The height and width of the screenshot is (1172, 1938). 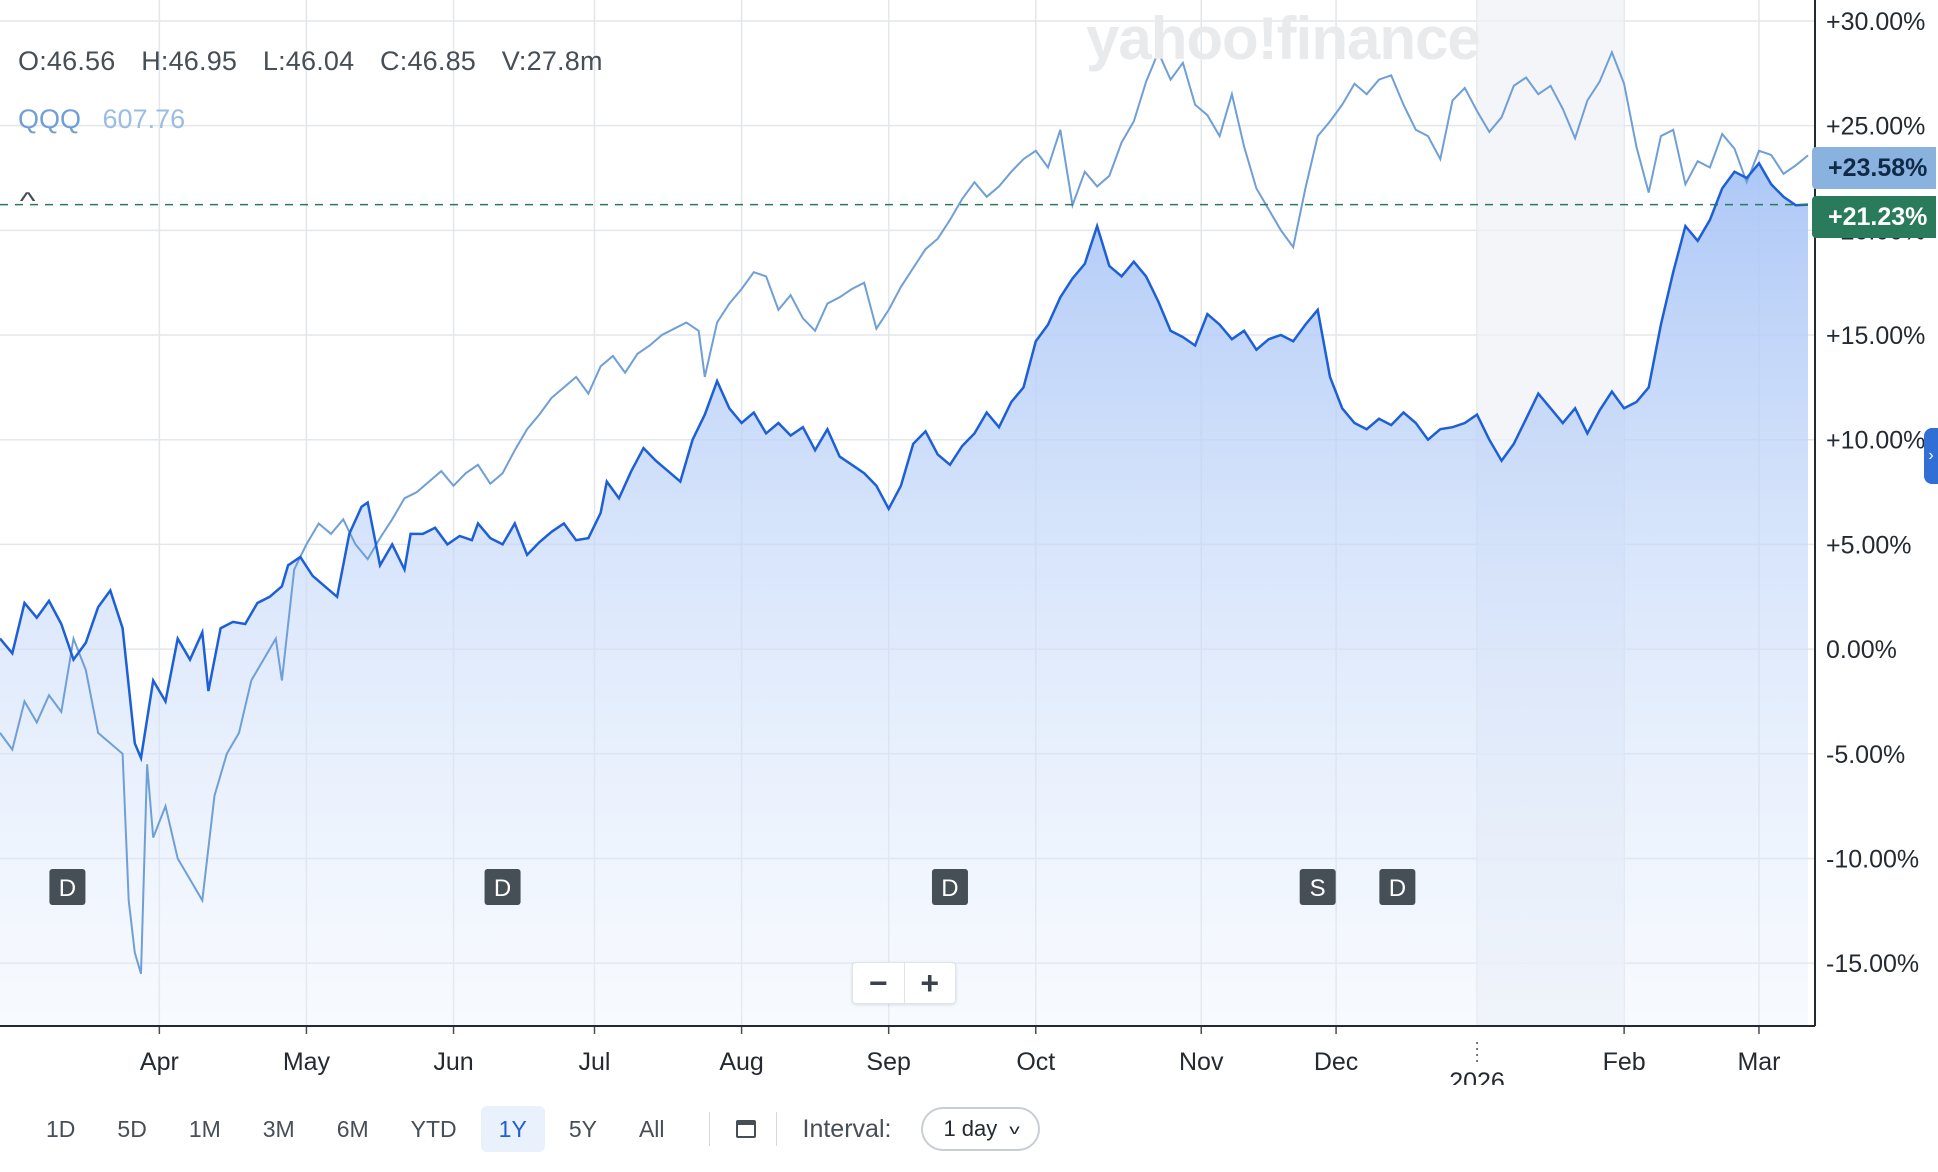 I want to click on chevron-down-icon: v, so click(x=1015, y=1129).